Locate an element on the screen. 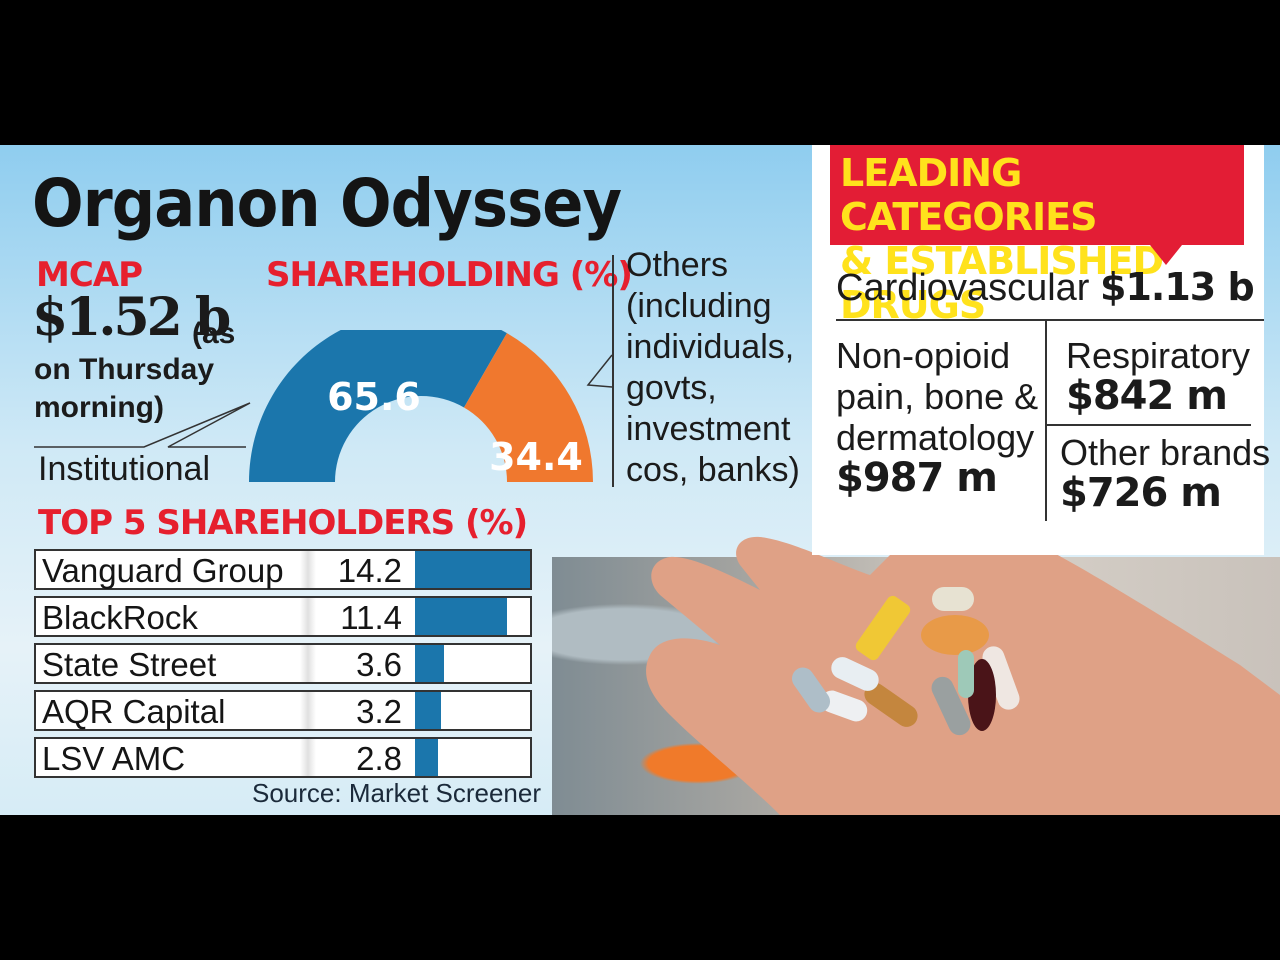 The image size is (1280, 960). gauge-others-segment is located at coordinates (528, 407).